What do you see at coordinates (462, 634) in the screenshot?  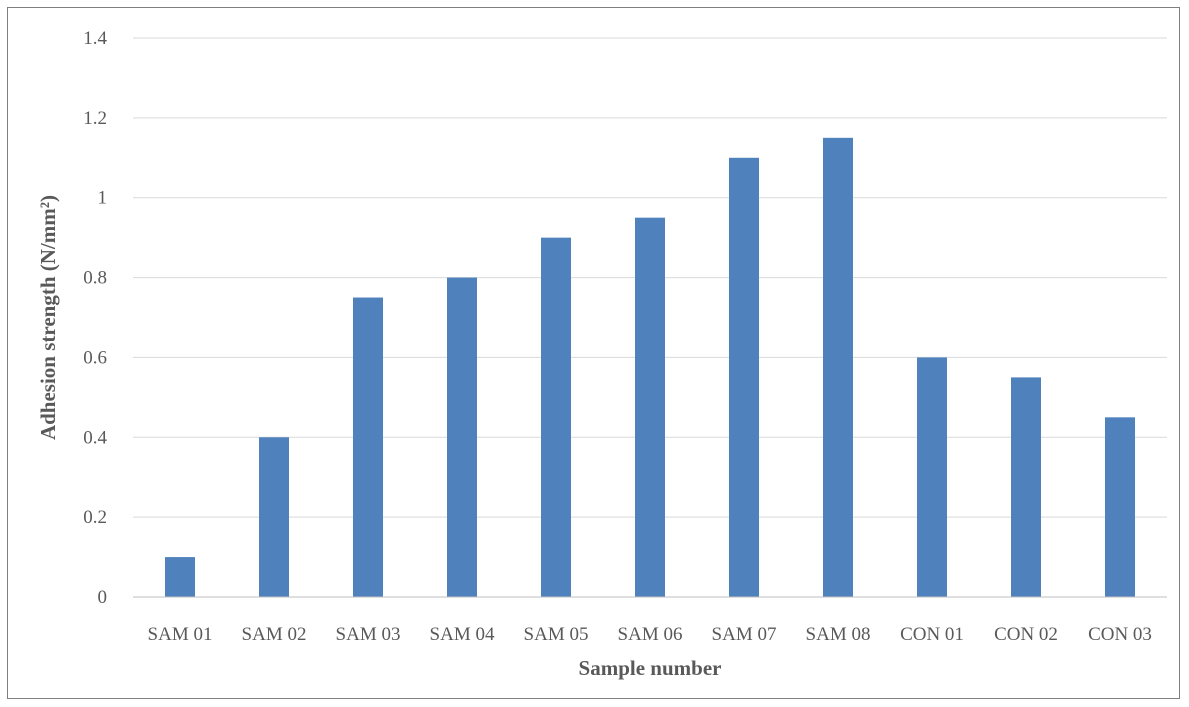 I see `x-tick-label: SAM 04` at bounding box center [462, 634].